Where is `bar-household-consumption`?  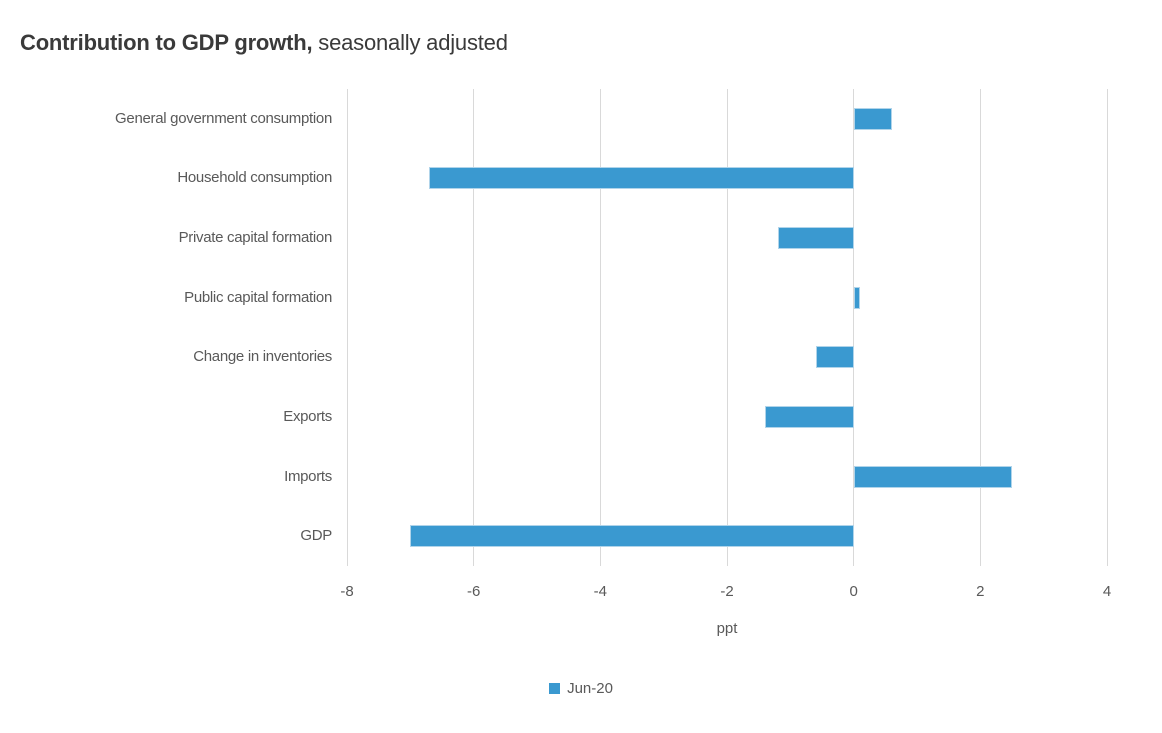 bar-household-consumption is located at coordinates (641, 178).